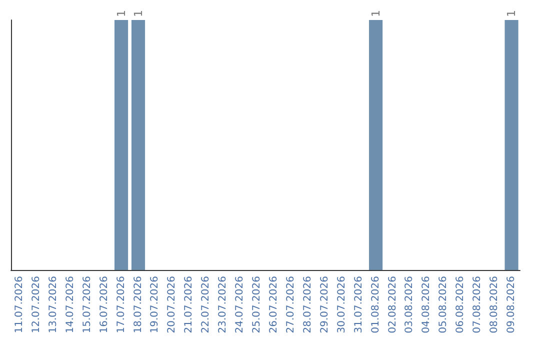 Image resolution: width=540 pixels, height=340 pixels. I want to click on x-tick-label: 29.07.2026, so click(324, 305).